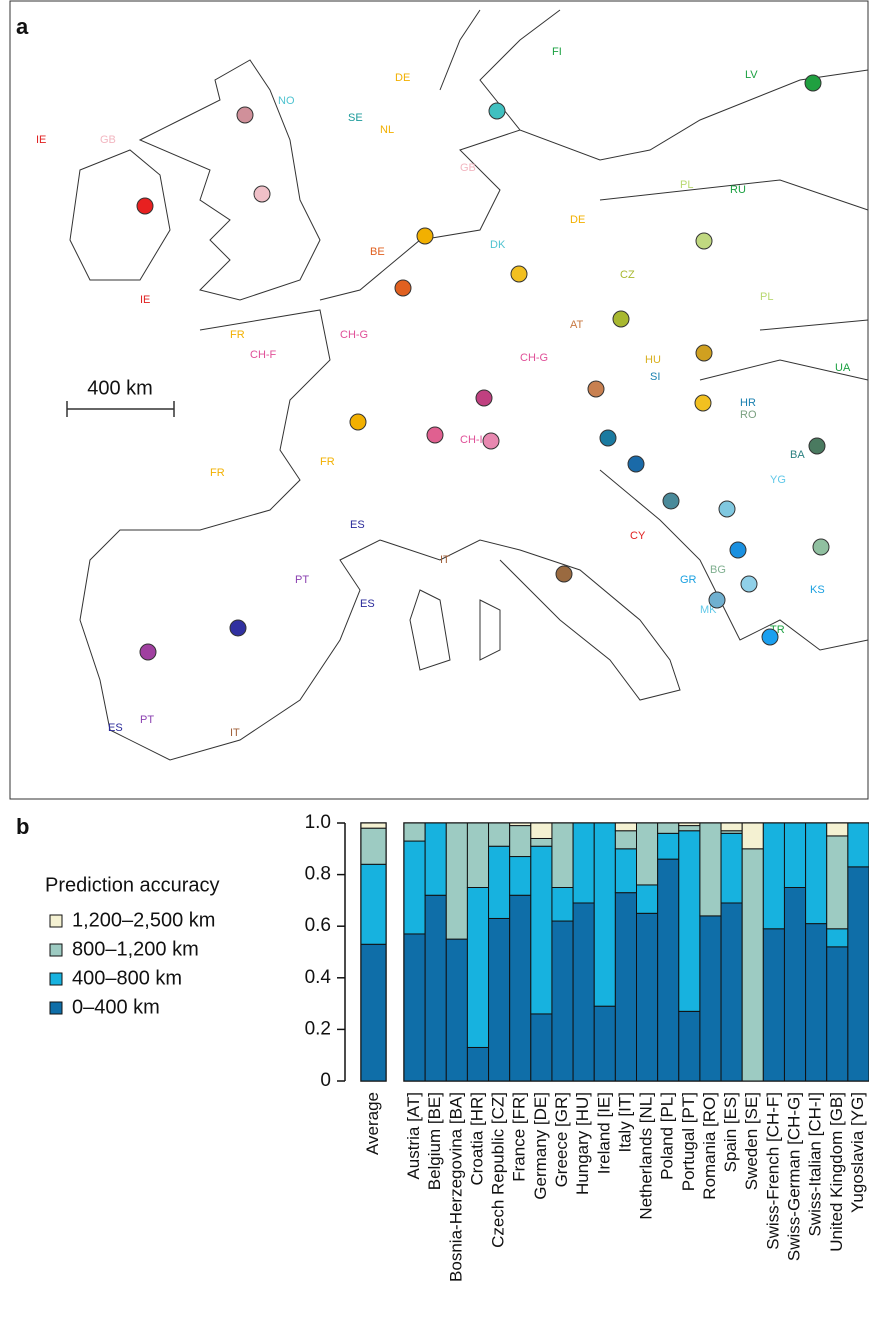  What do you see at coordinates (772, 1171) in the screenshot?
I see `x-tick-label: Swiss-French [CH-F]` at bounding box center [772, 1171].